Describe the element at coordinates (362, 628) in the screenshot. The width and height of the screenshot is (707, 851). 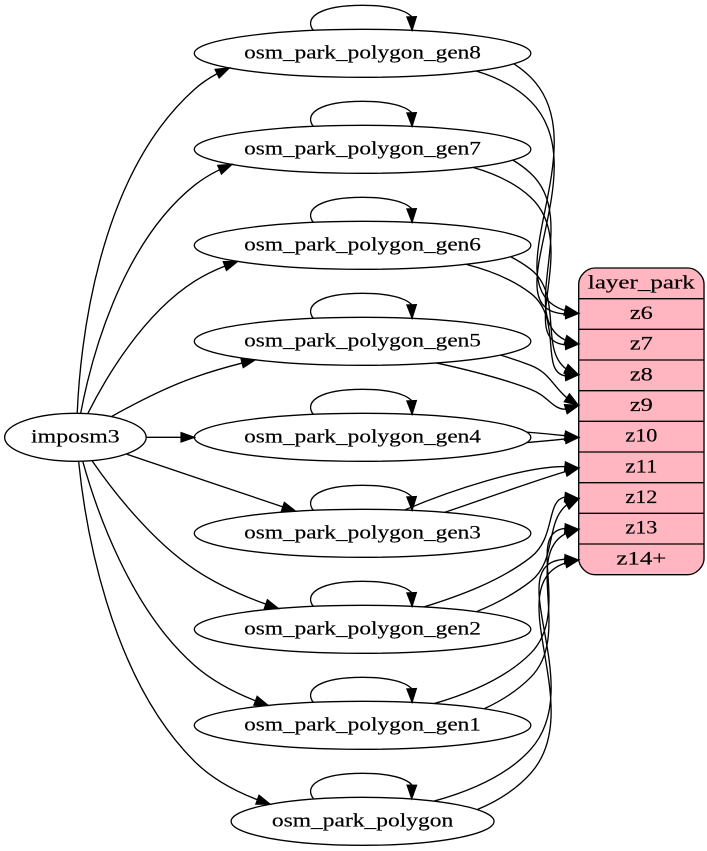
I see `svg-text: osm_park_polygon_gen2` at that location.